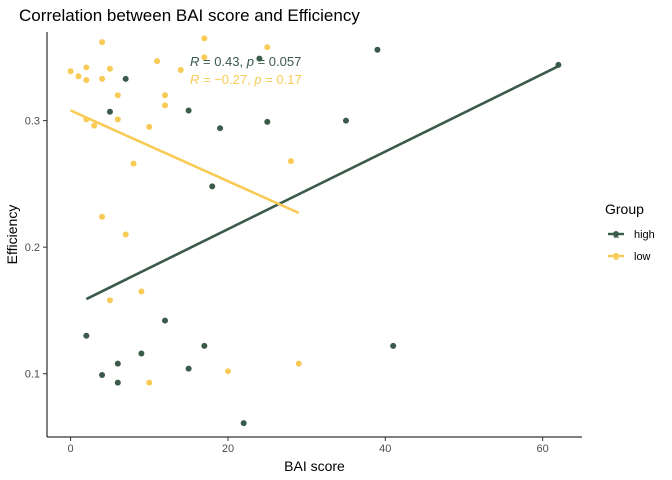 The height and width of the screenshot is (480, 672). What do you see at coordinates (314, 466) in the screenshot?
I see `x-axis-title: BAI score` at bounding box center [314, 466].